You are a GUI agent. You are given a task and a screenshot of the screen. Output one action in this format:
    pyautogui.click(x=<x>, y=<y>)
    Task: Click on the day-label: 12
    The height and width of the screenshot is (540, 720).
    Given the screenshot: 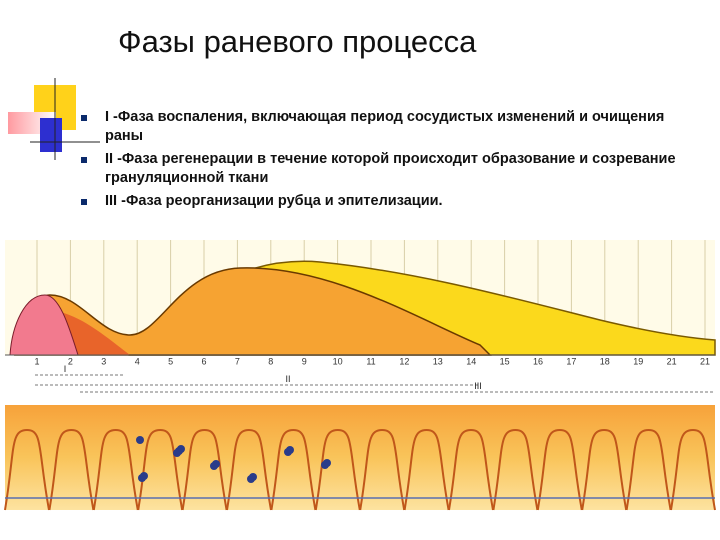 What is the action you would take?
    pyautogui.click(x=404, y=361)
    